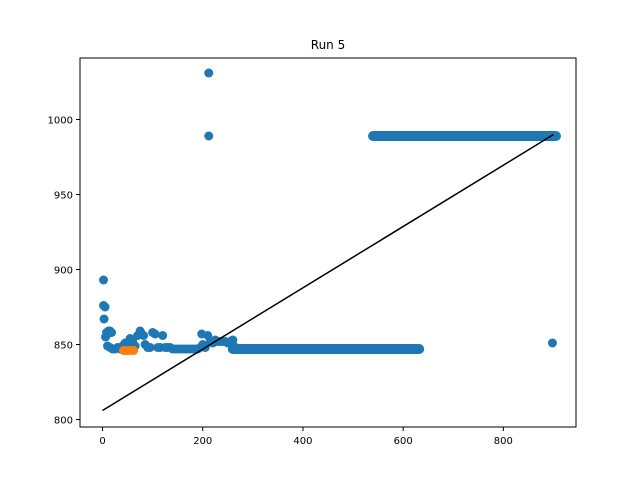  What do you see at coordinates (63, 421) in the screenshot?
I see `y-tick-label: 800` at bounding box center [63, 421].